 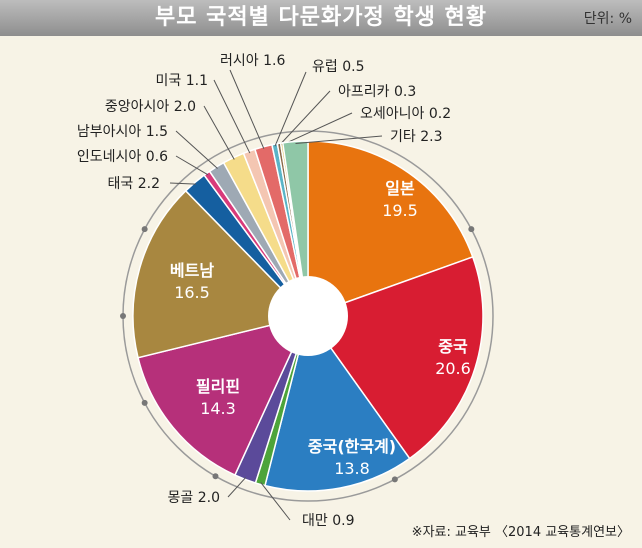 I want to click on slice-label: 중국(한국계), so click(x=352, y=446).